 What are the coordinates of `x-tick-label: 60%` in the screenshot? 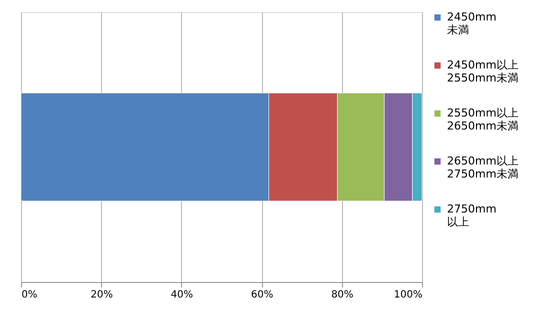 It's located at (262, 295).